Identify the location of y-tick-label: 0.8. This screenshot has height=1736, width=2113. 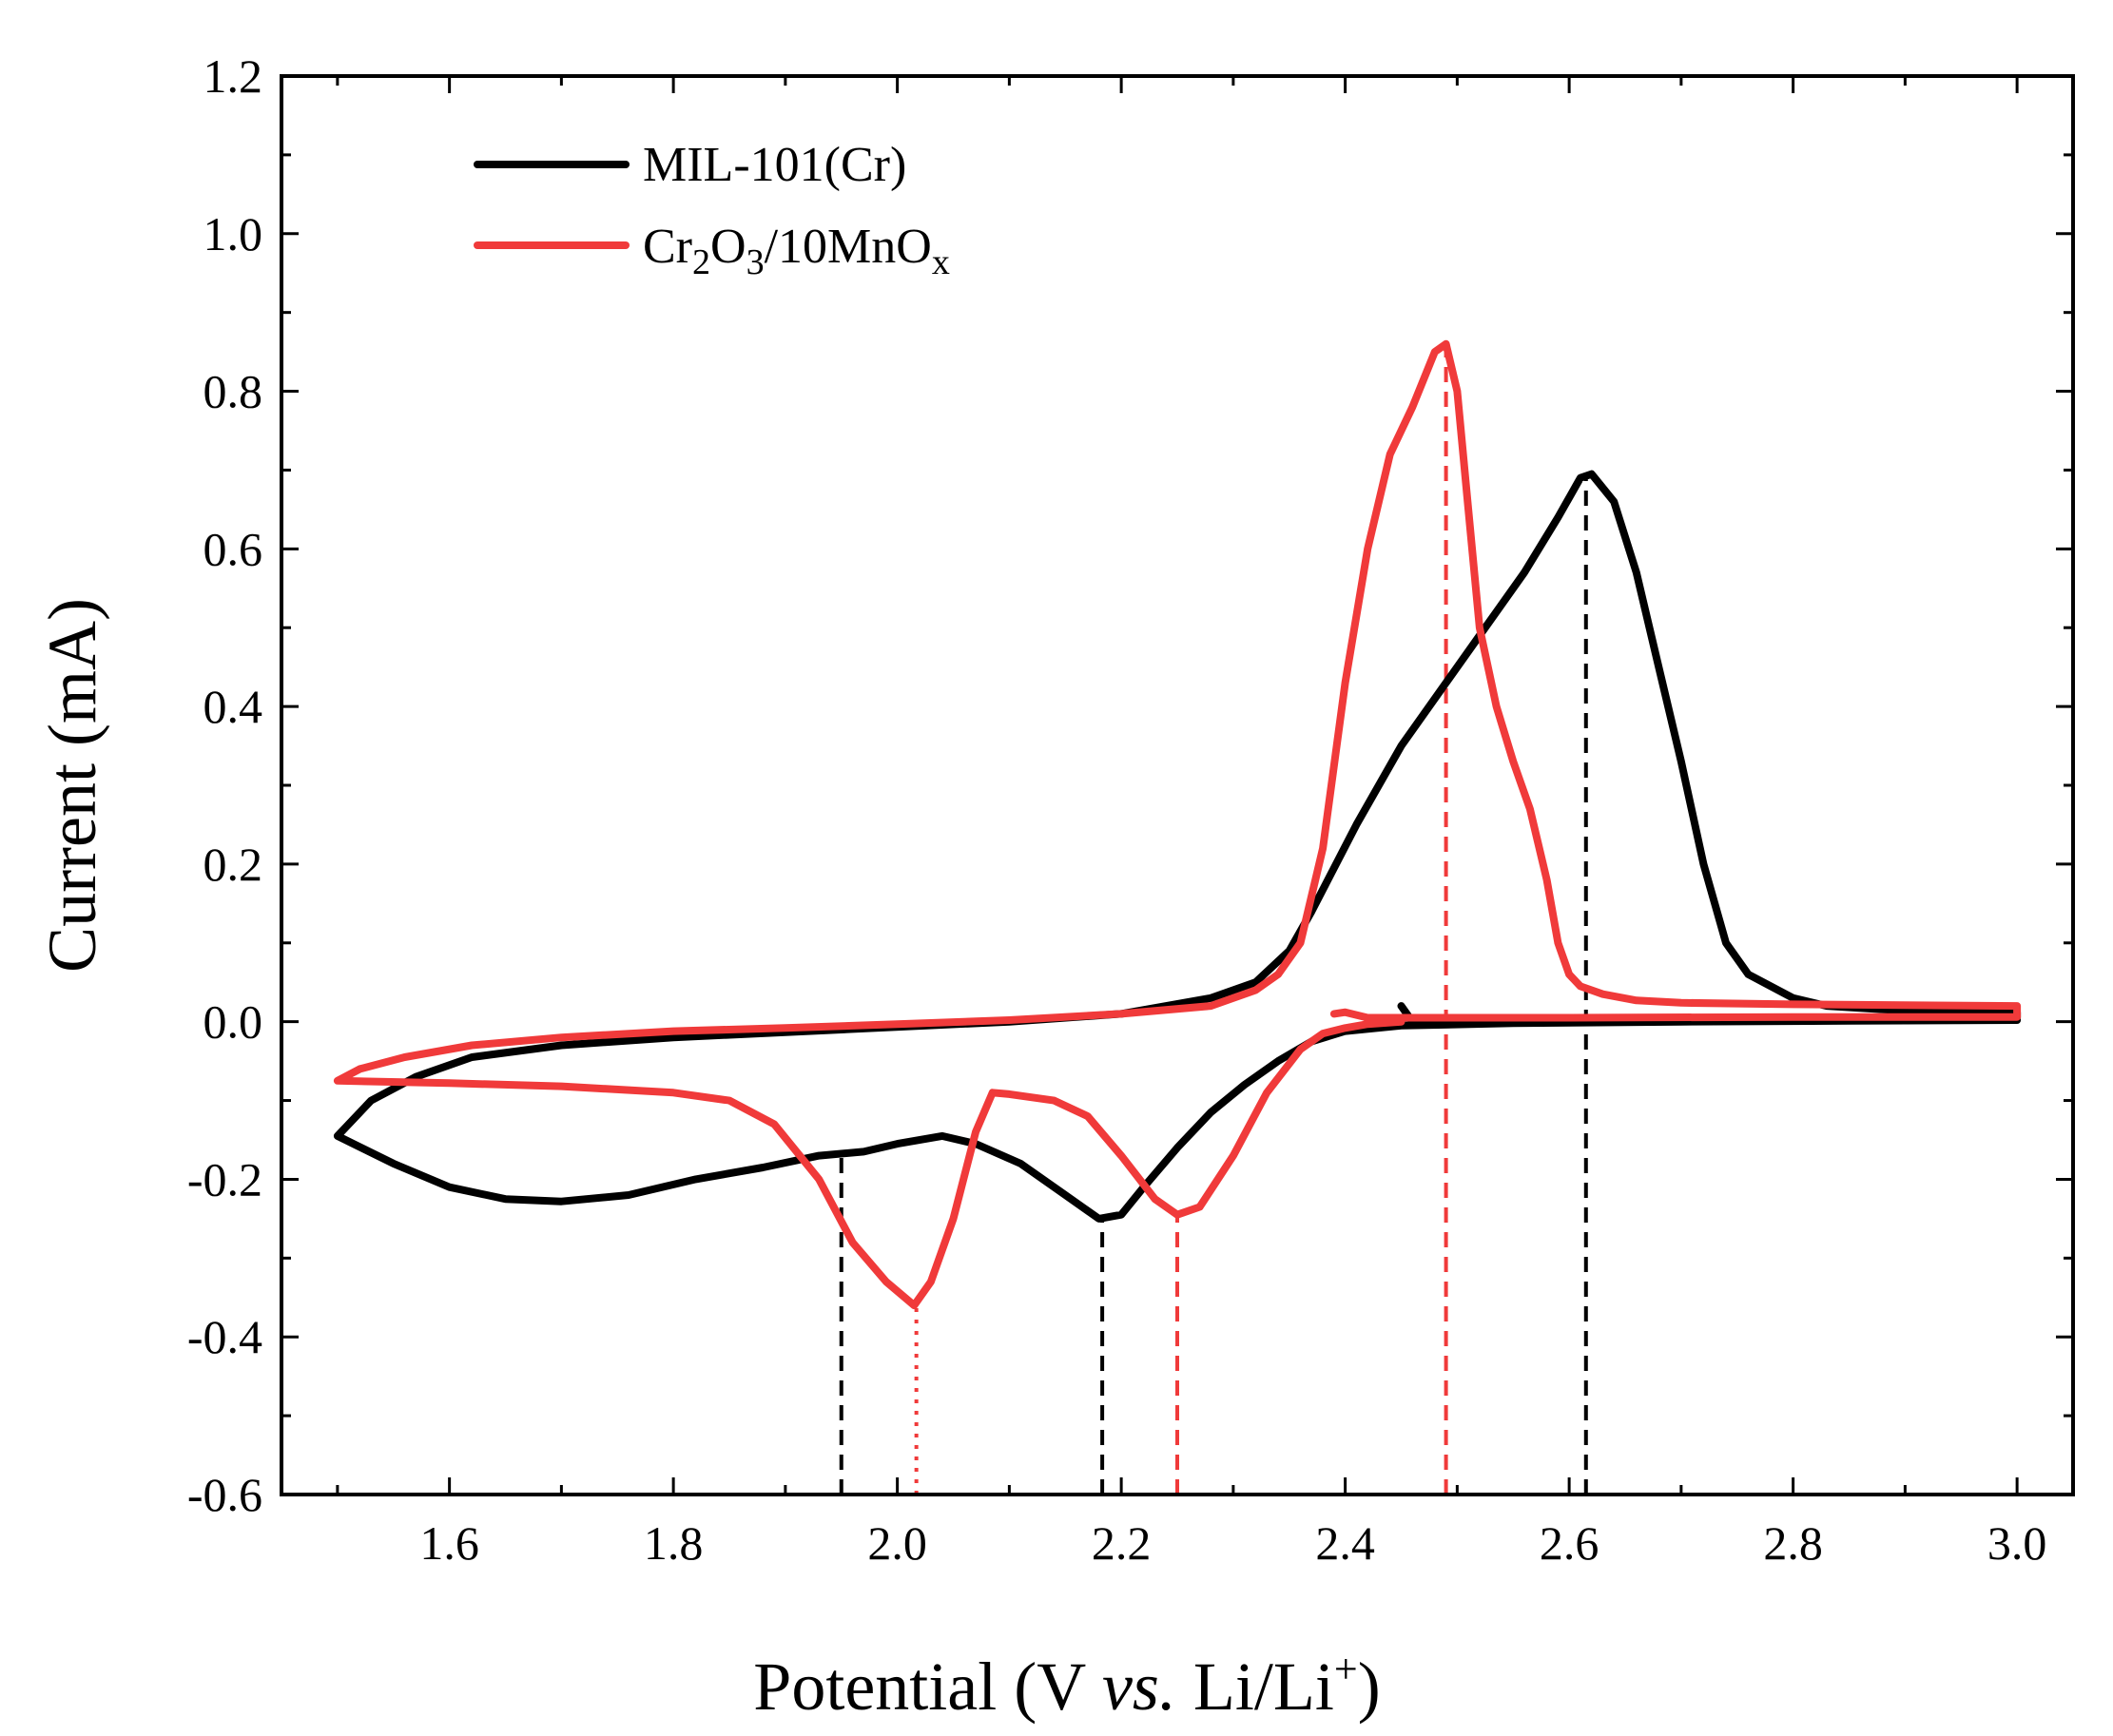
(233, 392).